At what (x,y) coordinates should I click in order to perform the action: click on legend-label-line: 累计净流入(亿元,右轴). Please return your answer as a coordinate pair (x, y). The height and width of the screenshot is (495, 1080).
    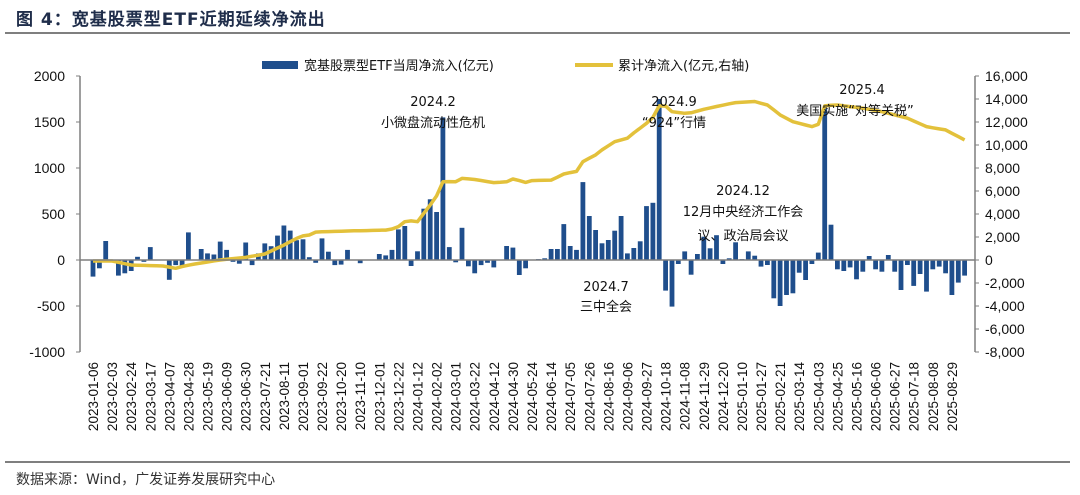
    Looking at the image, I should click on (683, 66).